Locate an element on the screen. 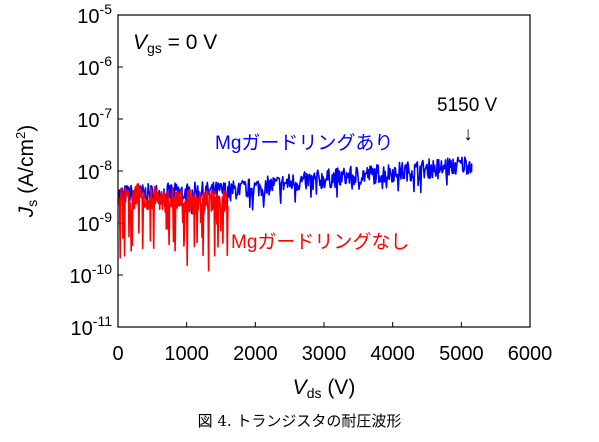 The width and height of the screenshot is (599, 442). series-line-without-guard is located at coordinates (173, 227).